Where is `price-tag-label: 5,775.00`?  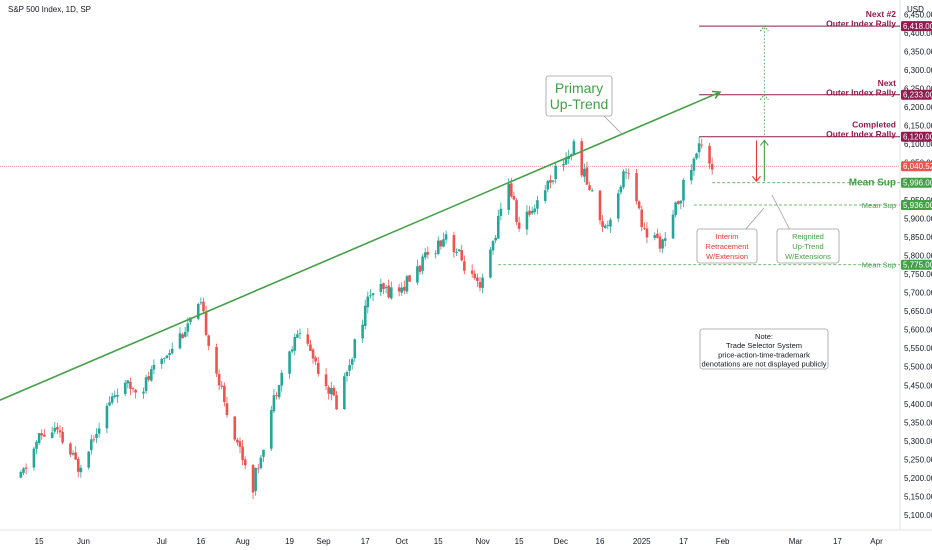 price-tag-label: 5,775.00 is located at coordinates (917, 265).